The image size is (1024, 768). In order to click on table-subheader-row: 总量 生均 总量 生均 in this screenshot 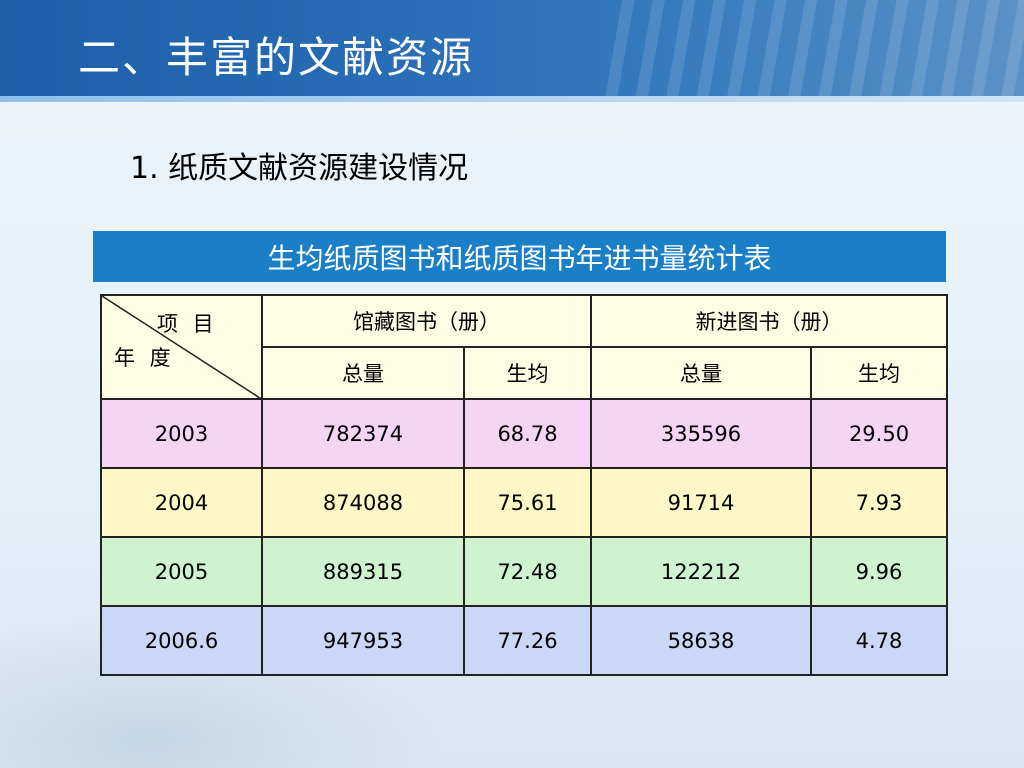, I will do `click(524, 373)`.